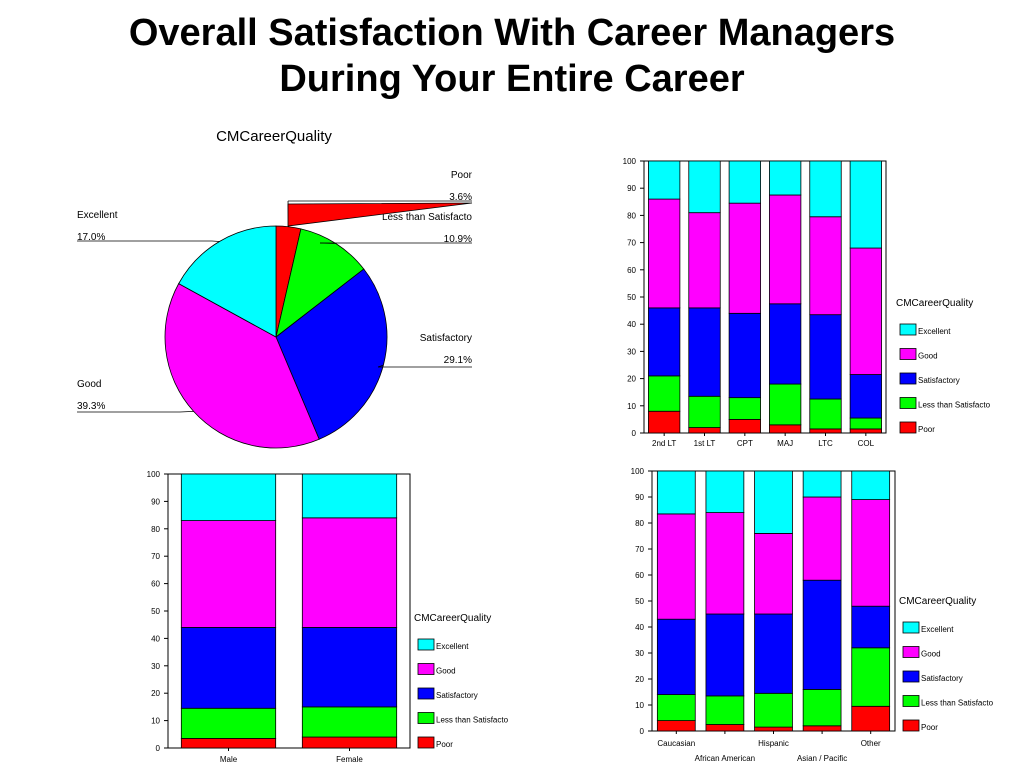 This screenshot has height=768, width=1024. What do you see at coordinates (871, 553) in the screenshot?
I see `bar-segment-other-good` at bounding box center [871, 553].